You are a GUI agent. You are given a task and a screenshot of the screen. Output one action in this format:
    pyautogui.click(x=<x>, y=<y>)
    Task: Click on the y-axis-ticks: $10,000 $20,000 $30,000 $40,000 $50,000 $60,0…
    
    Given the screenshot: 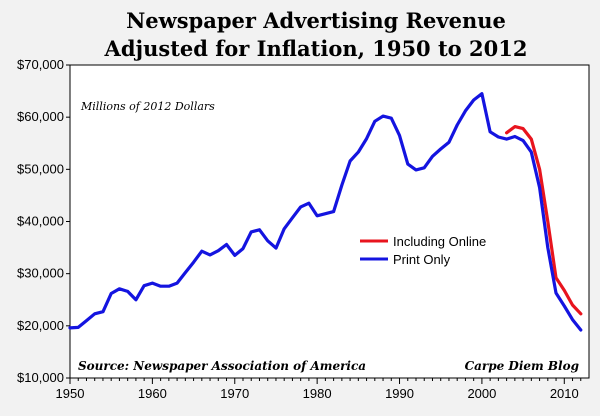 What is the action you would take?
    pyautogui.click(x=43, y=221)
    